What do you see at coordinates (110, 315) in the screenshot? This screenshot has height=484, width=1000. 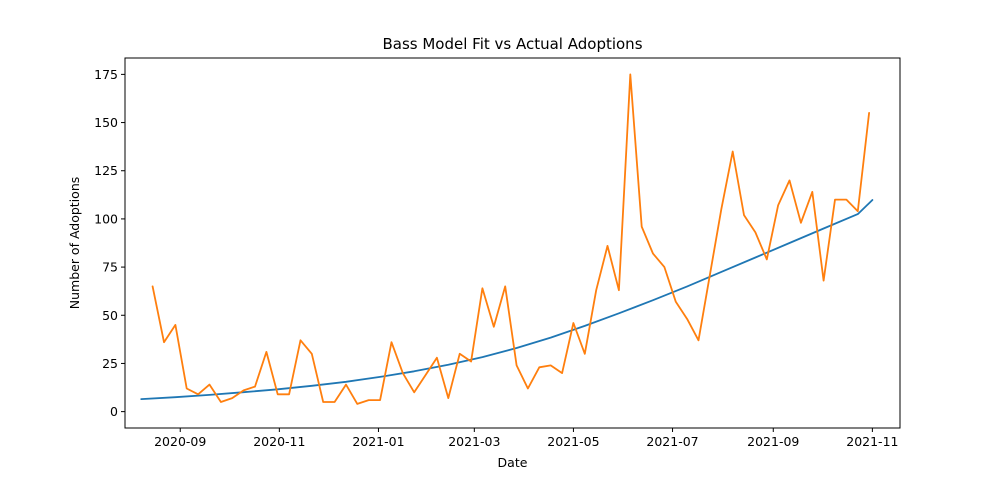 I see `y-tick-label: 50` at bounding box center [110, 315].